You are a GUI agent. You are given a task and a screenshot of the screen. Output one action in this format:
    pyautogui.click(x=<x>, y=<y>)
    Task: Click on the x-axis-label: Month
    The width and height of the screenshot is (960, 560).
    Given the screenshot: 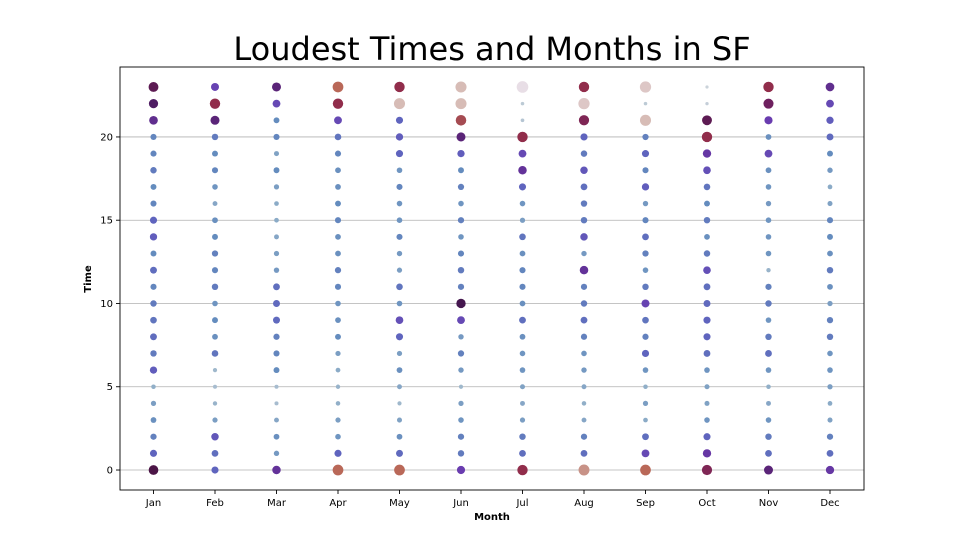 What is the action you would take?
    pyautogui.click(x=492, y=517)
    